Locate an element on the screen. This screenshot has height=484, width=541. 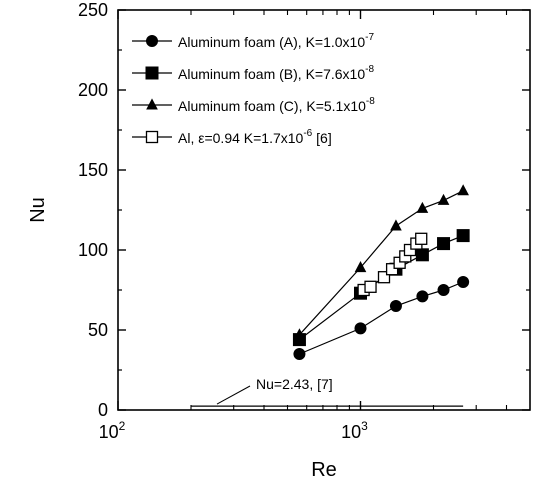
y-tick-label: 50 is located at coordinates (98, 330).